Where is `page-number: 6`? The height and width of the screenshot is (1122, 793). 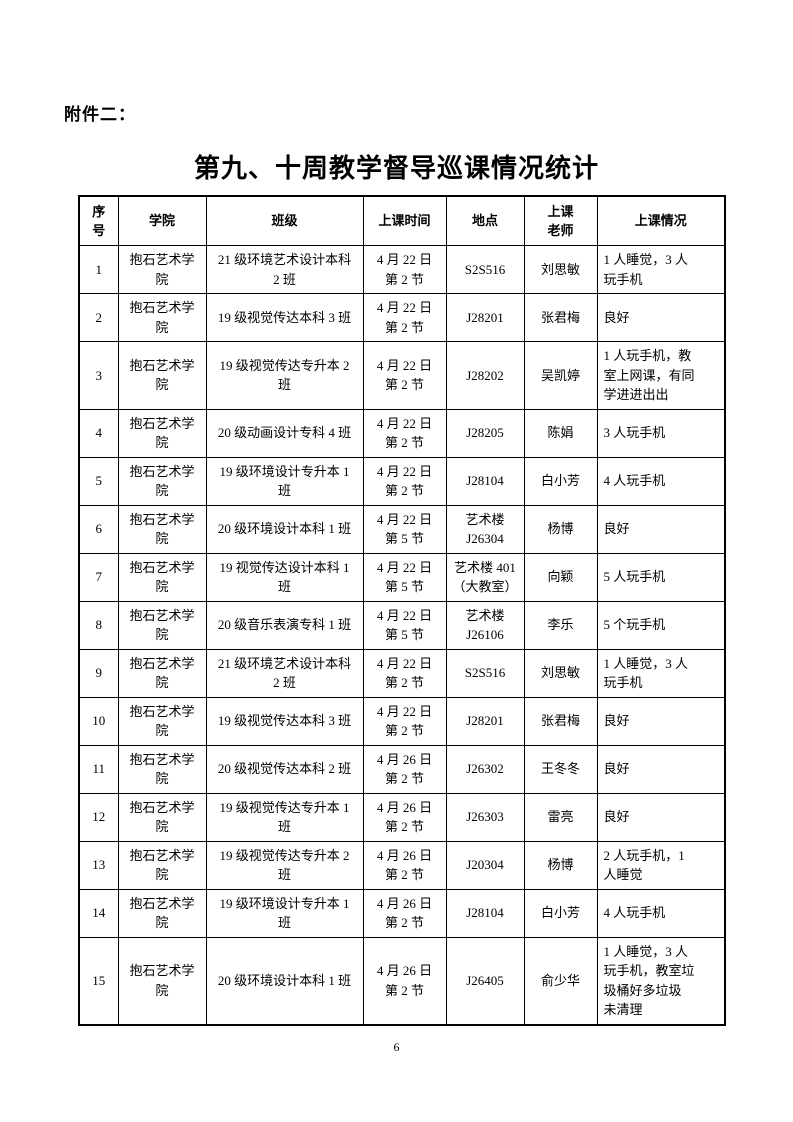 page-number: 6 is located at coordinates (396, 1047).